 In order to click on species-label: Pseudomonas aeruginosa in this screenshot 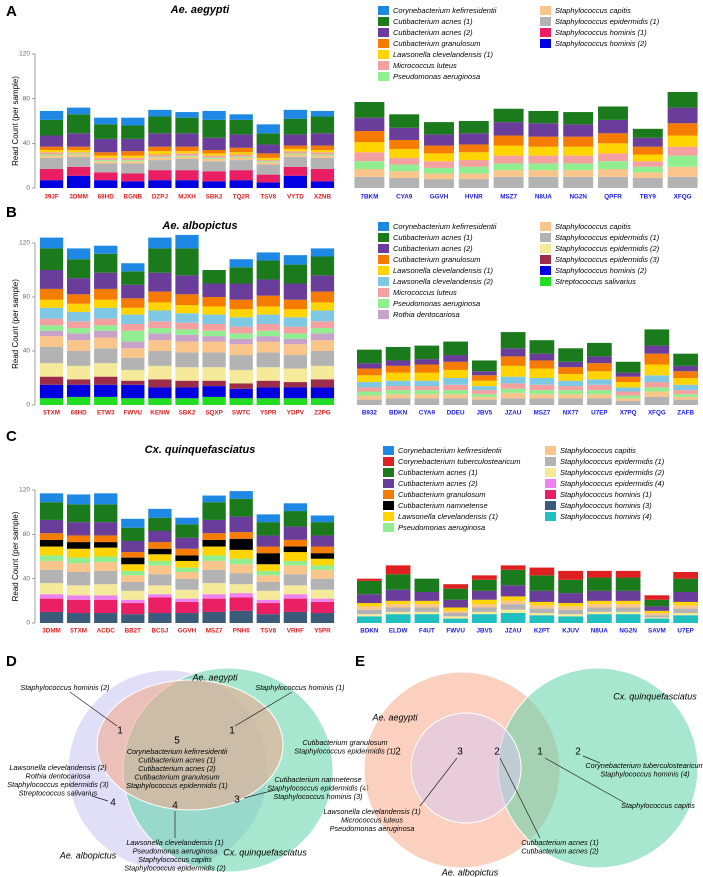, I will do `click(372, 828)`.